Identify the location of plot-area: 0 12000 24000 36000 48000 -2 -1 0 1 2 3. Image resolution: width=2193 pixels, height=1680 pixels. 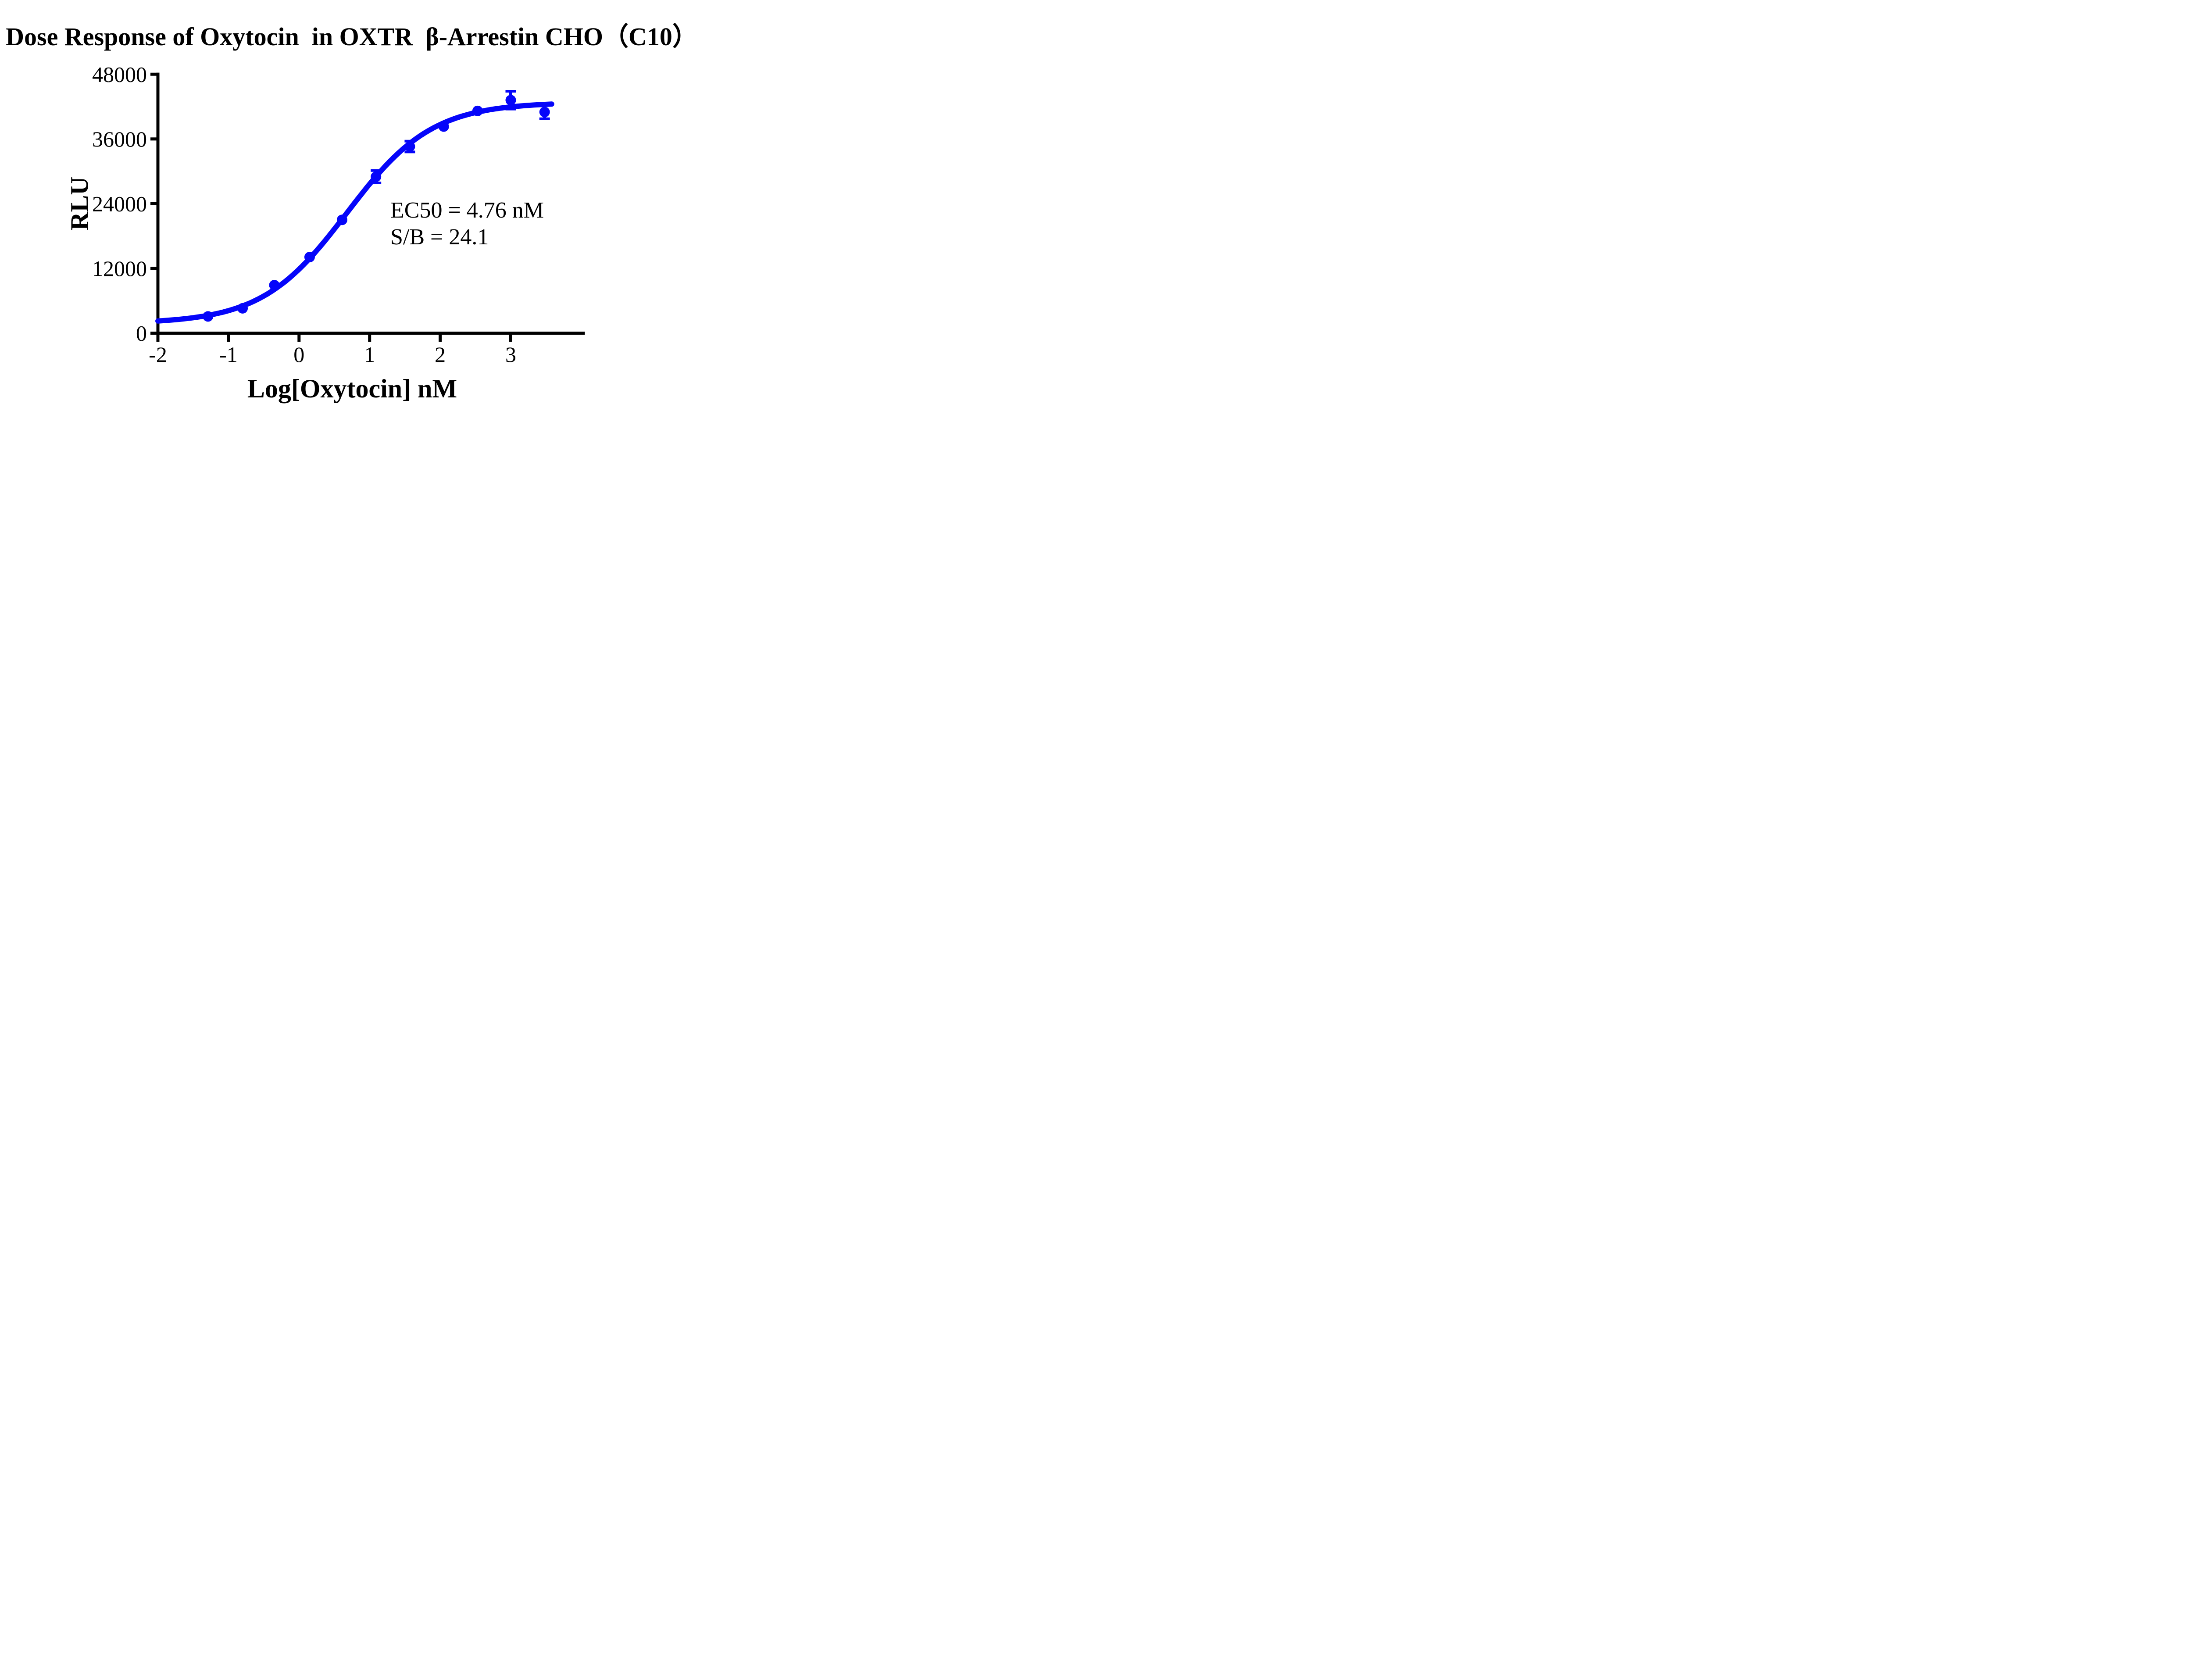
(338, 214).